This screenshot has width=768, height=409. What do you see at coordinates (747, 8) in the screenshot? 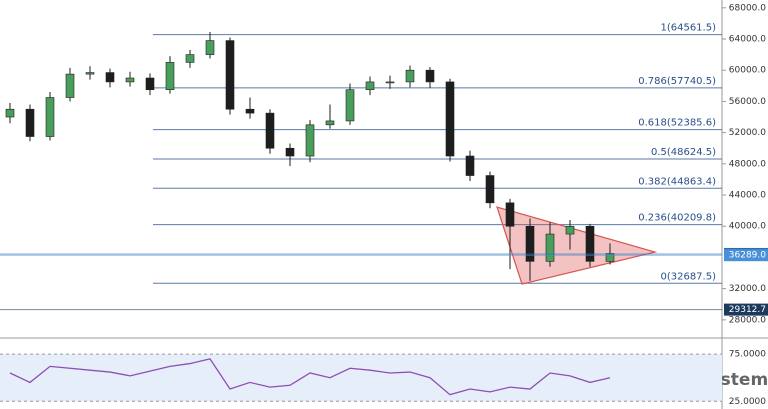
I see `y-tick-label: 68000.0` at bounding box center [747, 8].